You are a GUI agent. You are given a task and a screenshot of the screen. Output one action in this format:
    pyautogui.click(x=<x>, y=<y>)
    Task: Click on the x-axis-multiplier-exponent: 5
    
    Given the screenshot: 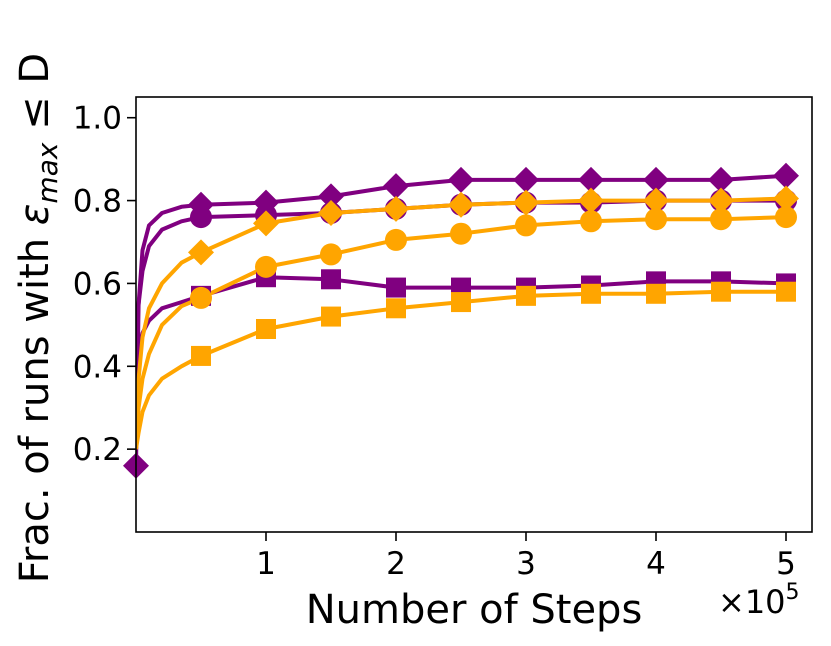 What is the action you would take?
    pyautogui.click(x=793, y=592)
    